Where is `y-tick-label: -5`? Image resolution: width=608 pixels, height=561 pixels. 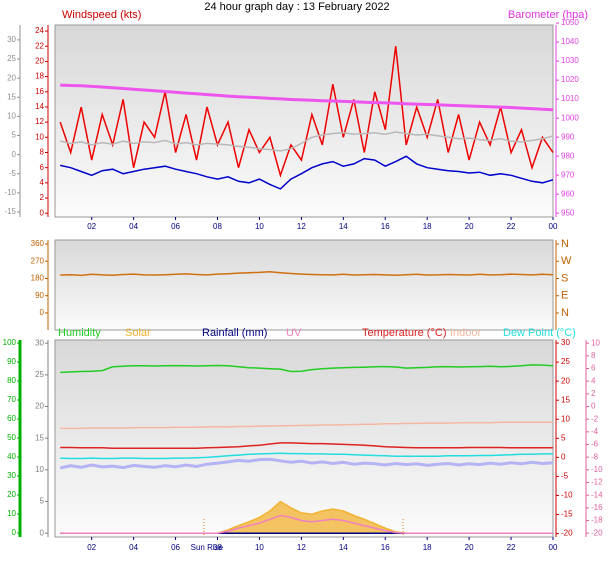
y-tick-label: -5 is located at coordinates (565, 476).